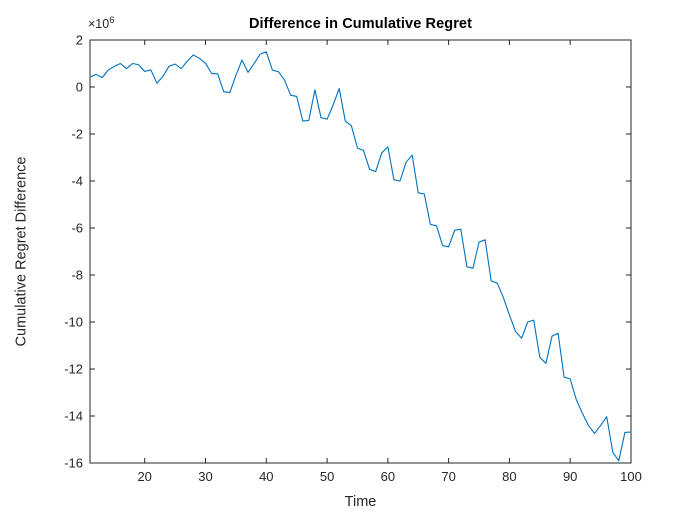 This screenshot has height=525, width=700. Describe the element at coordinates (73, 322) in the screenshot. I see `y-tick-label: -10` at that location.